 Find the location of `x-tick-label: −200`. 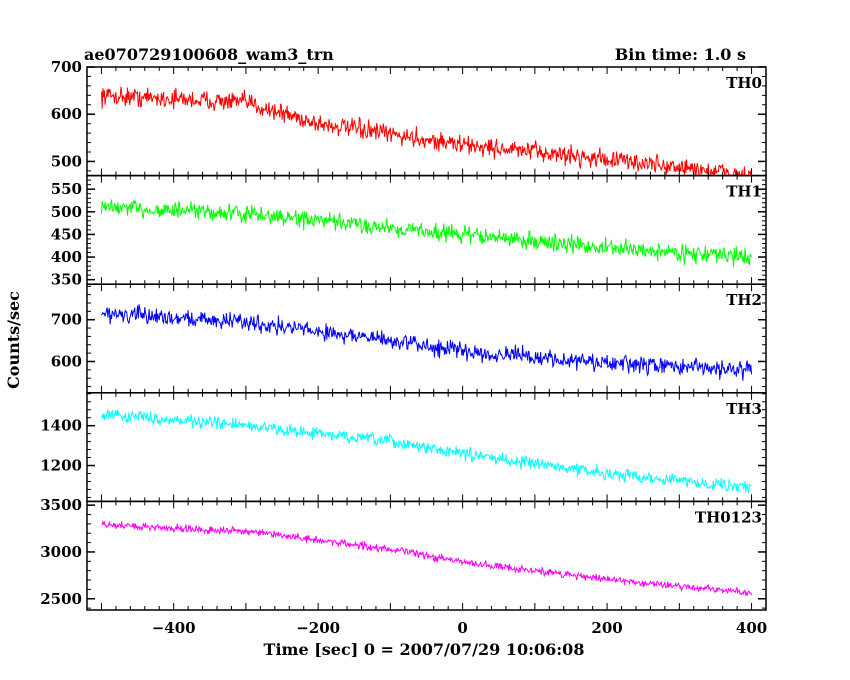

x-tick-label: −200 is located at coordinates (318, 628).